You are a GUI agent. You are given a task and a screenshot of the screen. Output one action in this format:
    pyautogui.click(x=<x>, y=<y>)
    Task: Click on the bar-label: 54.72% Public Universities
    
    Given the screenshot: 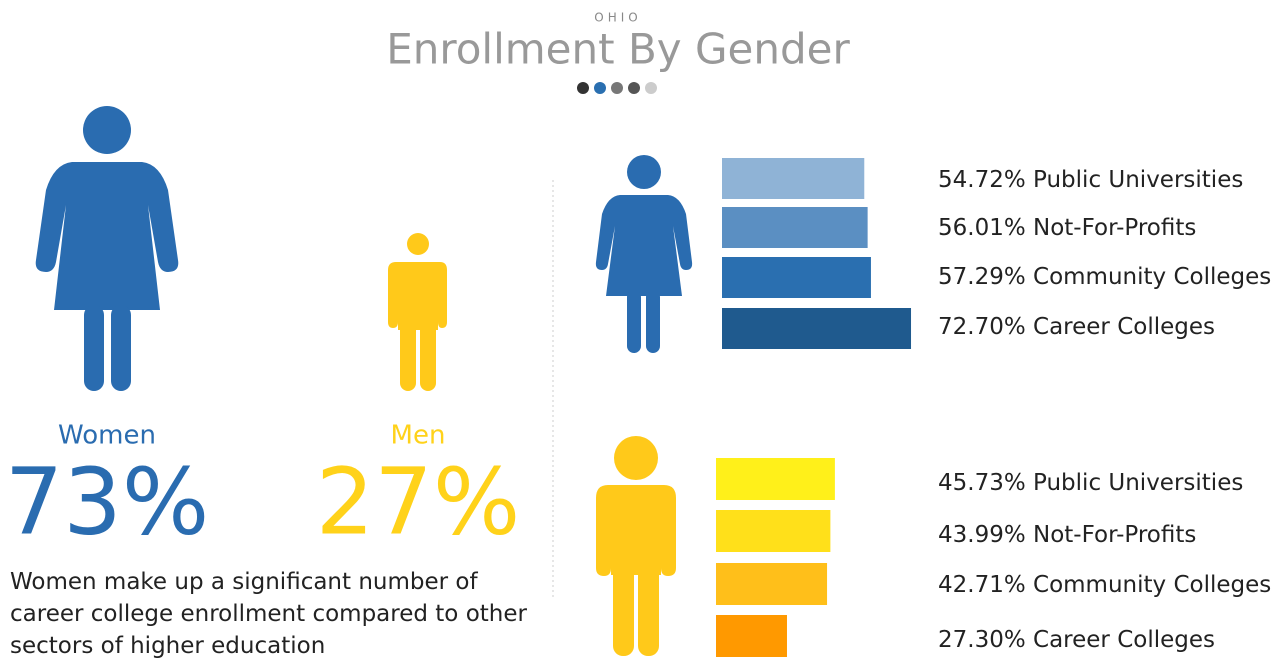 What is the action you would take?
    pyautogui.click(x=1090, y=180)
    